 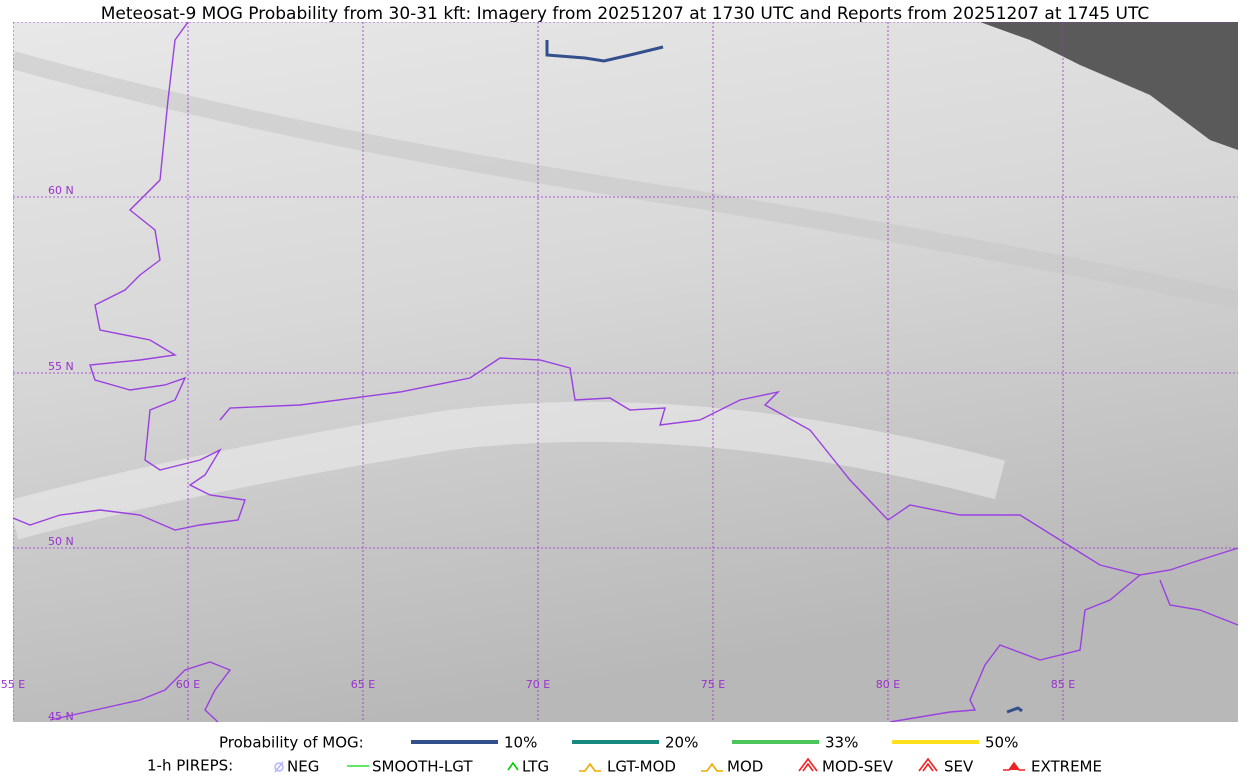 I want to click on lon-label: 60 E, so click(x=188, y=684).